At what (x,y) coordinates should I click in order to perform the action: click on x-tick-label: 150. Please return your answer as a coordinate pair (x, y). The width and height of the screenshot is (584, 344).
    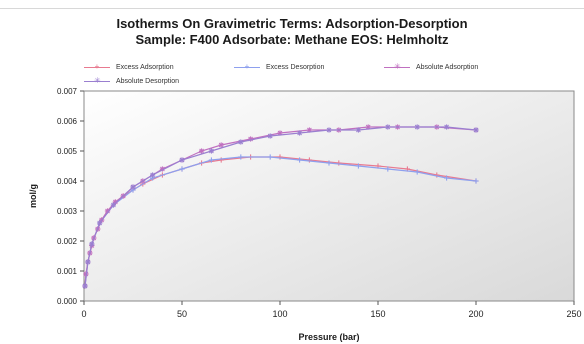
    Looking at the image, I should click on (377, 314).